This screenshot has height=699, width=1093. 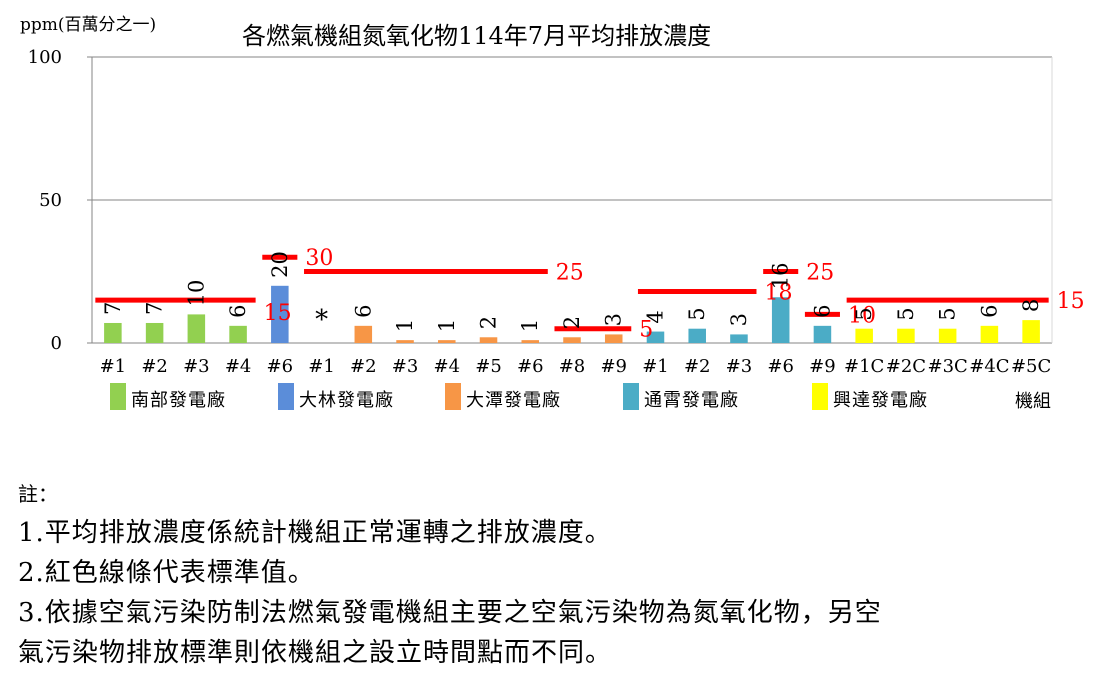 What do you see at coordinates (572, 366) in the screenshot?
I see `x-tick-label: #8` at bounding box center [572, 366].